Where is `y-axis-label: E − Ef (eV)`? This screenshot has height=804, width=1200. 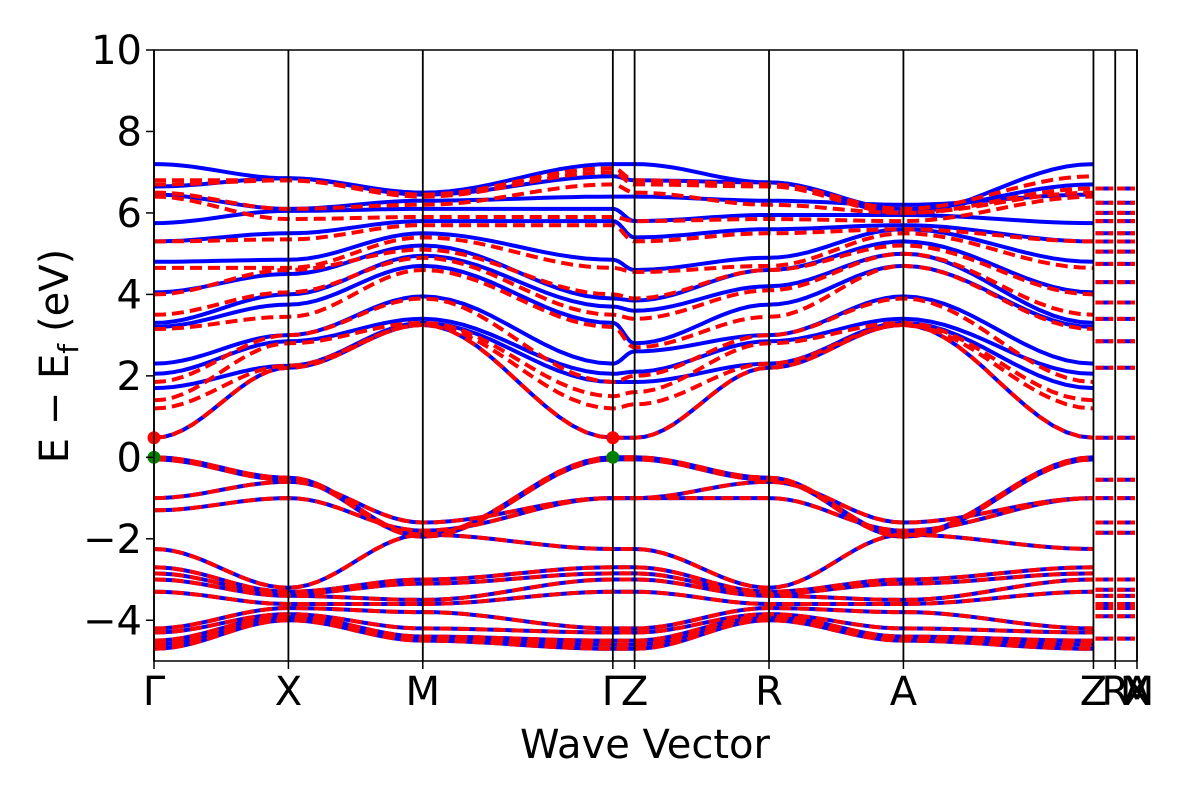 y-axis-label: E − Ef (eV) is located at coordinates (58, 356).